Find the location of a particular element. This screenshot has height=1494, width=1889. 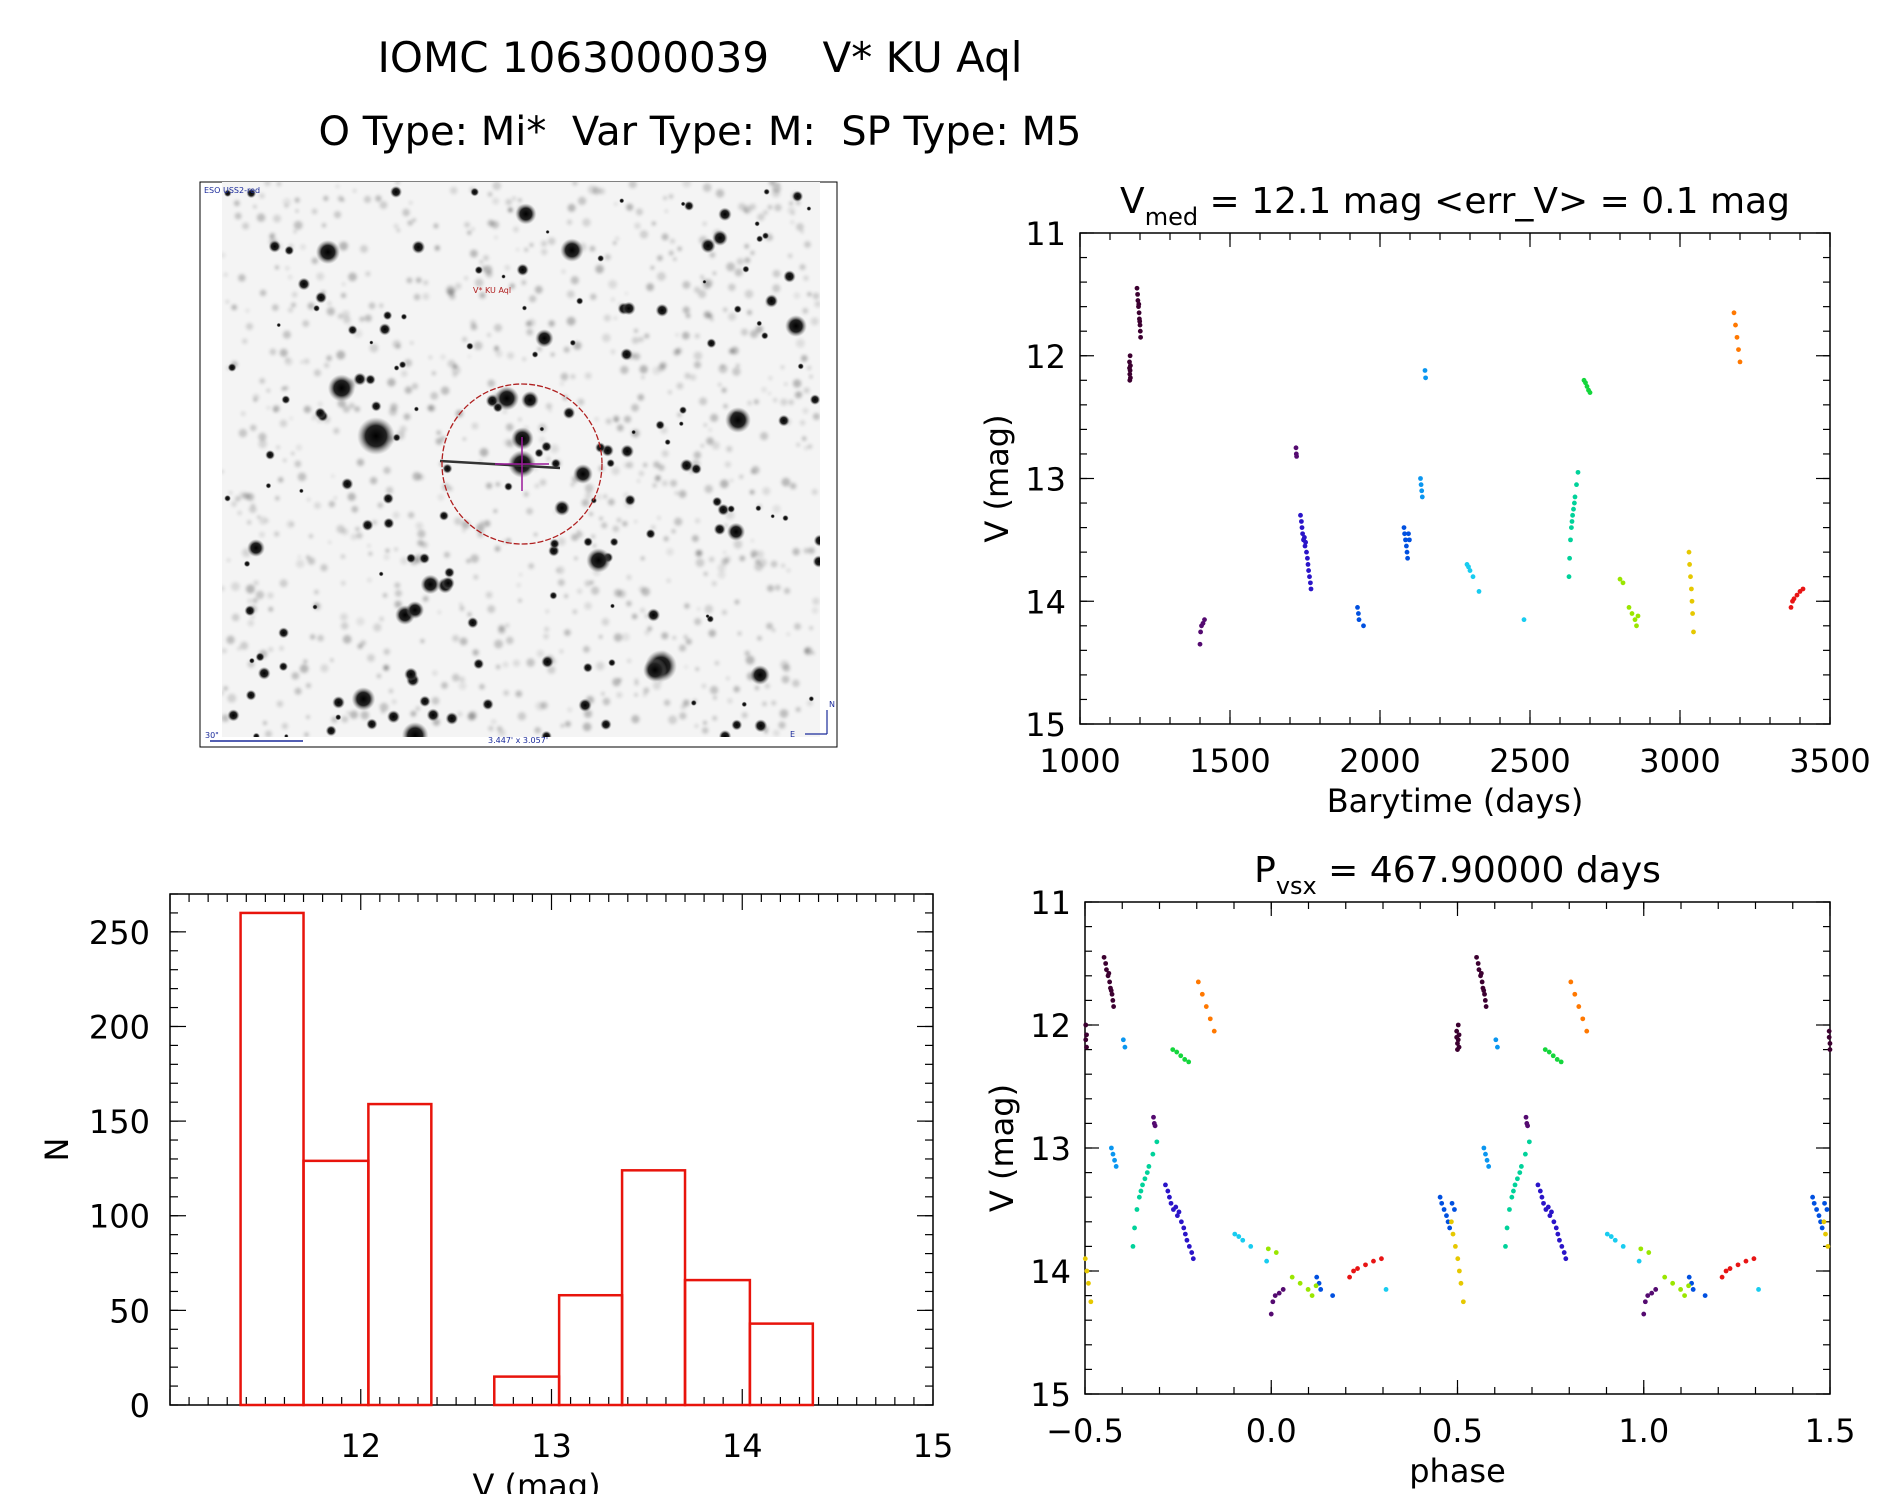

histogram-bar is located at coordinates (336, 1283).